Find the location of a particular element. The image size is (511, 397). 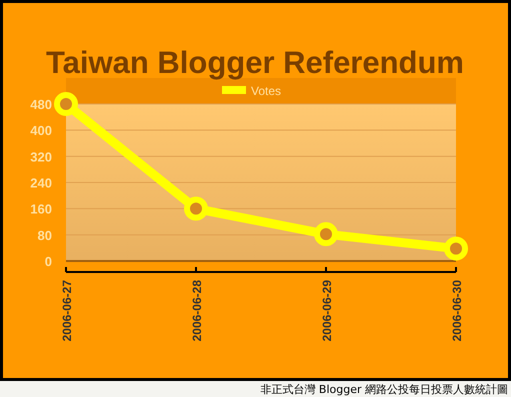

text: 非正式台灣 Blogger 網路公投每日投票人數統計圖 is located at coordinates (384, 389).